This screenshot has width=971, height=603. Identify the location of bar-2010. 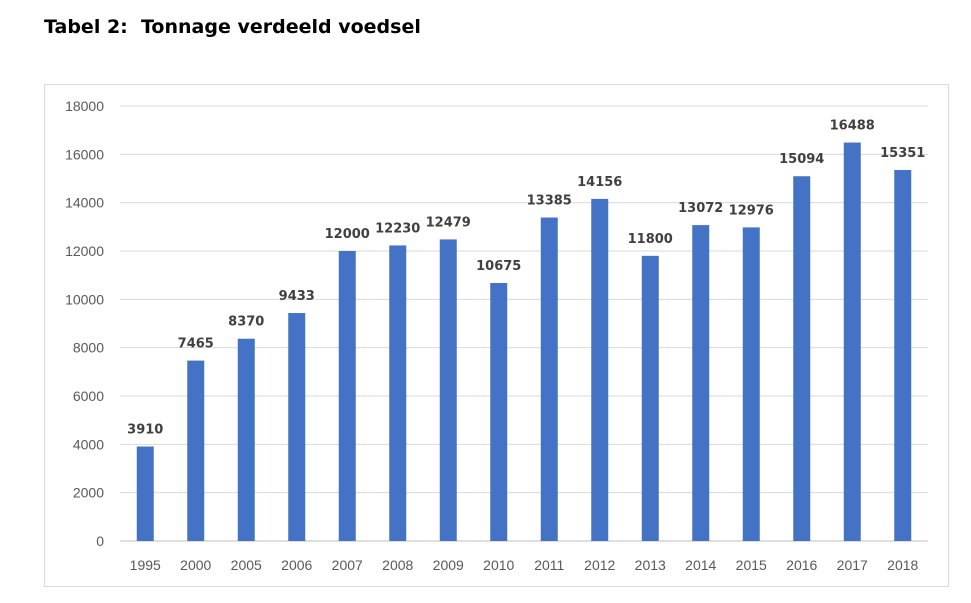
(499, 412).